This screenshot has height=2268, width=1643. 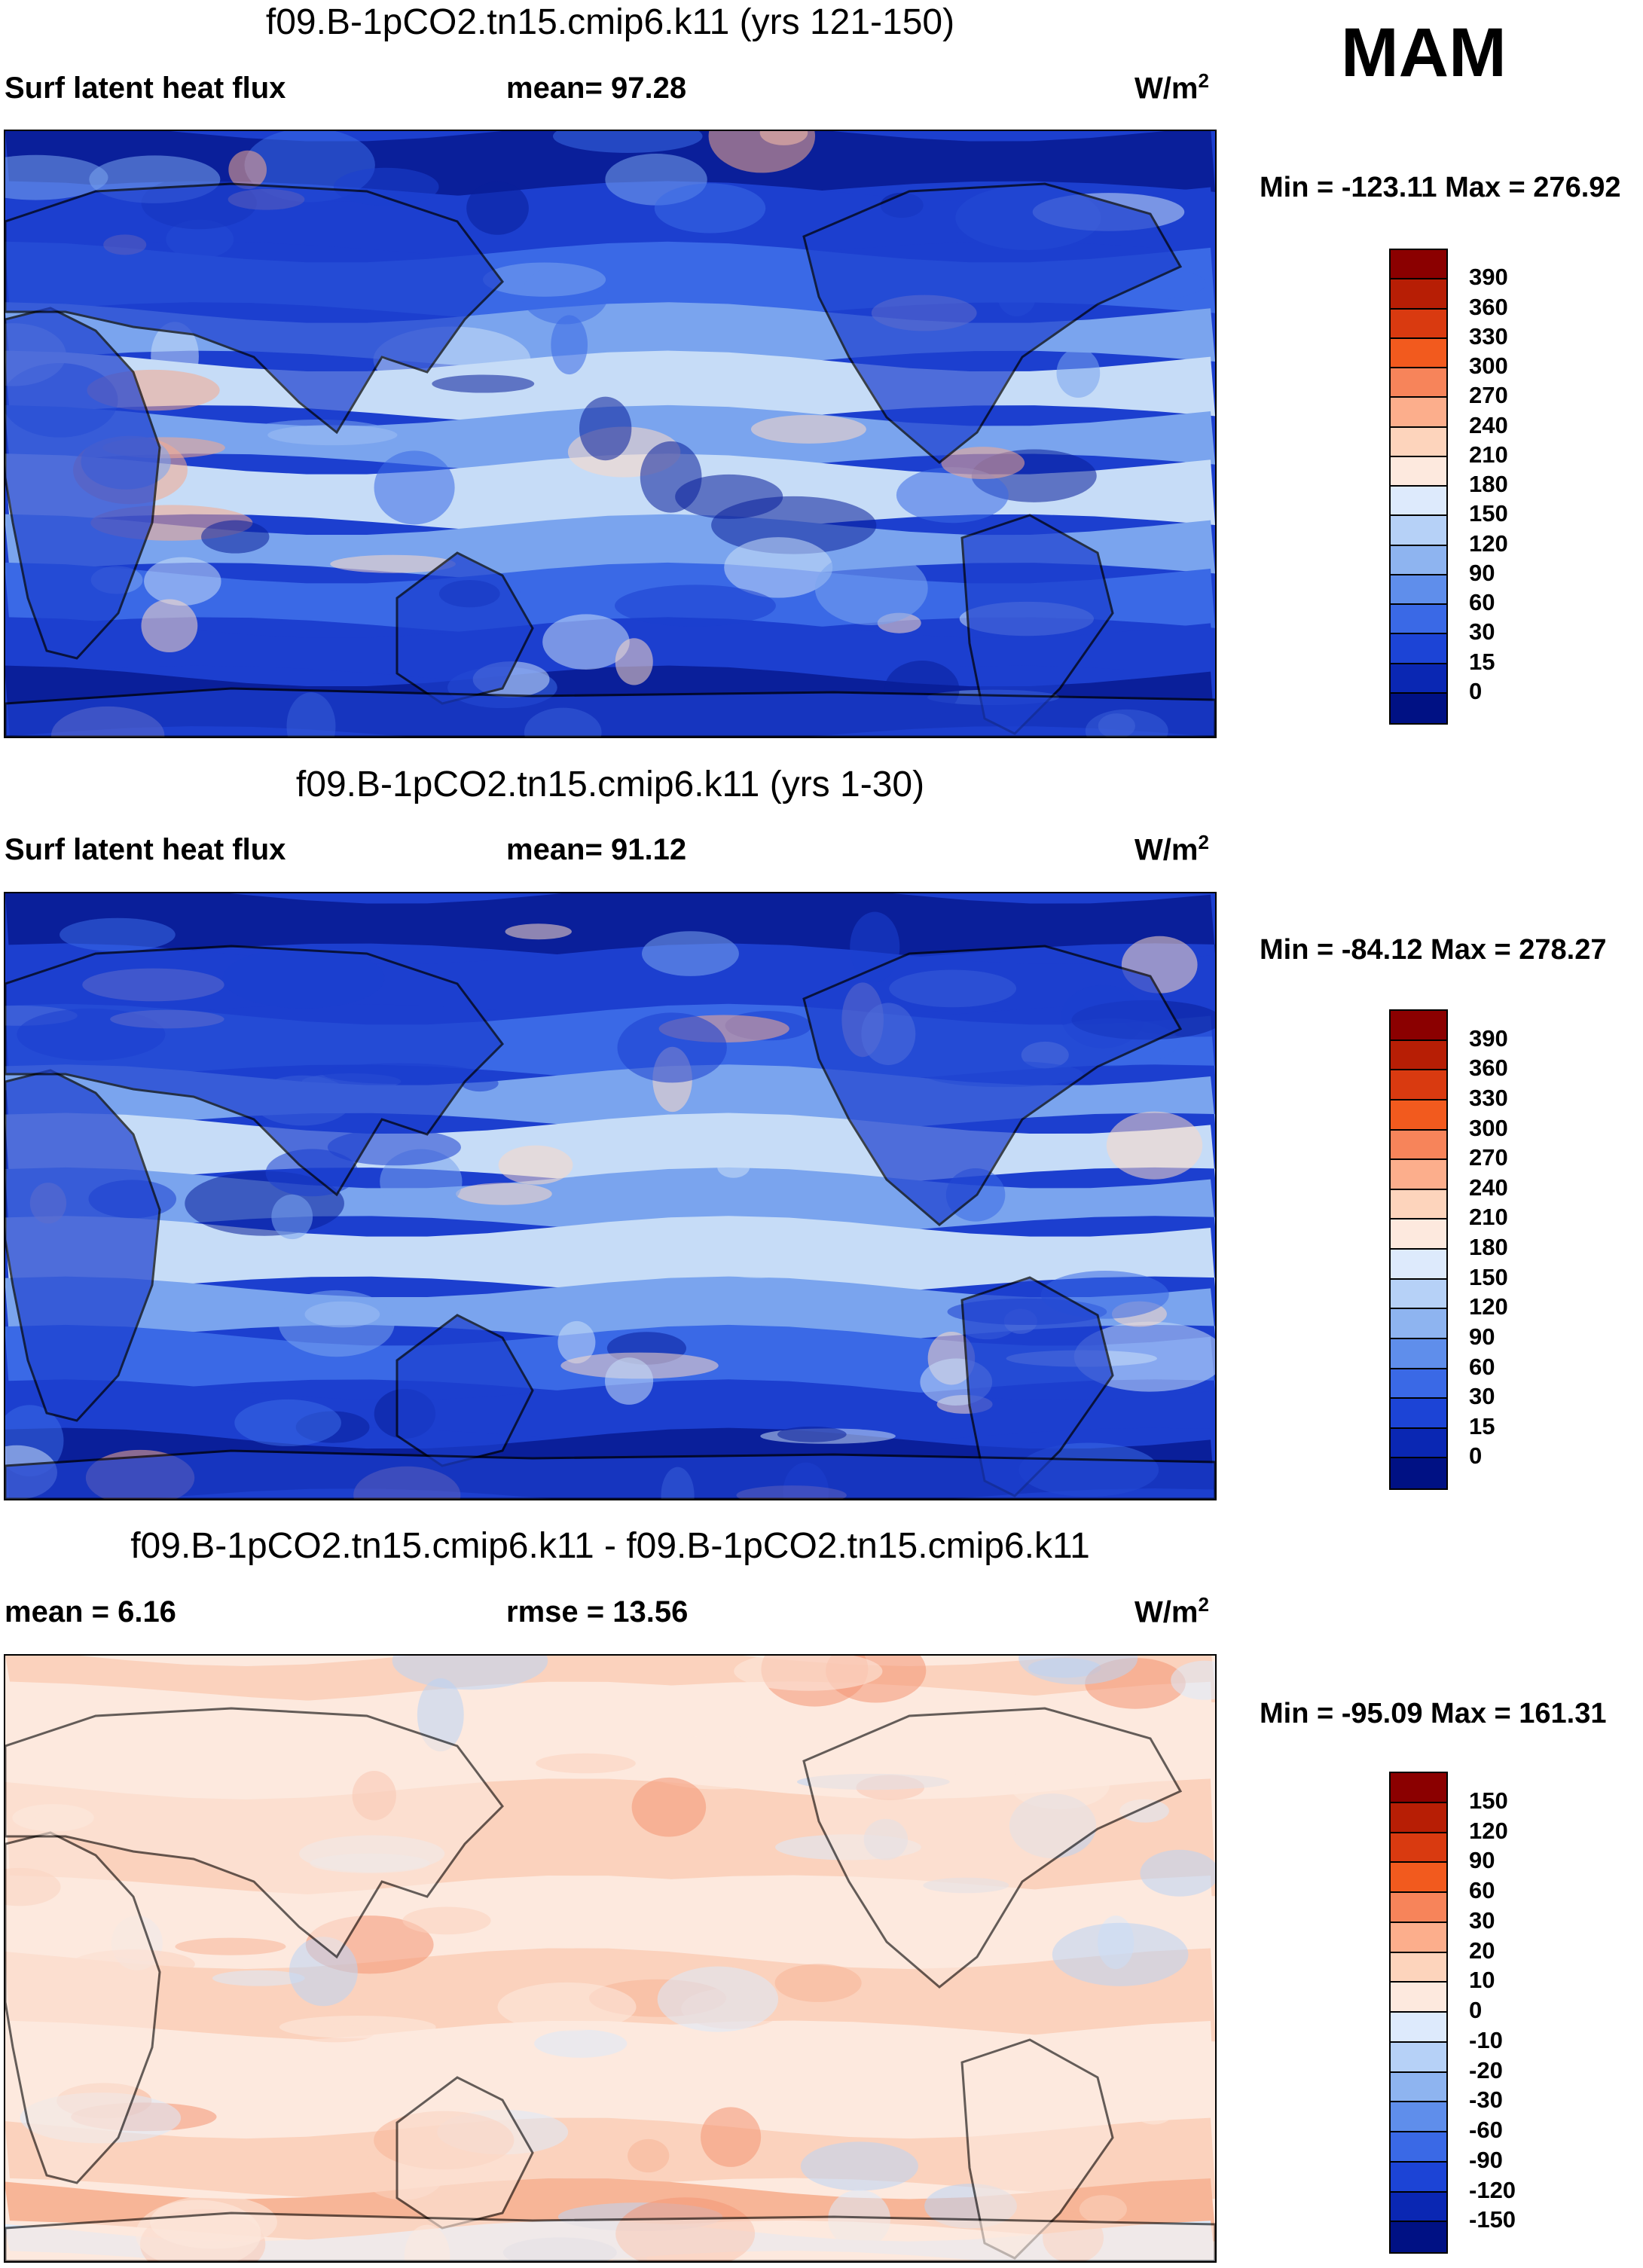 What do you see at coordinates (1486, 2130) in the screenshot?
I see `colorbar-tick-label: -60` at bounding box center [1486, 2130].